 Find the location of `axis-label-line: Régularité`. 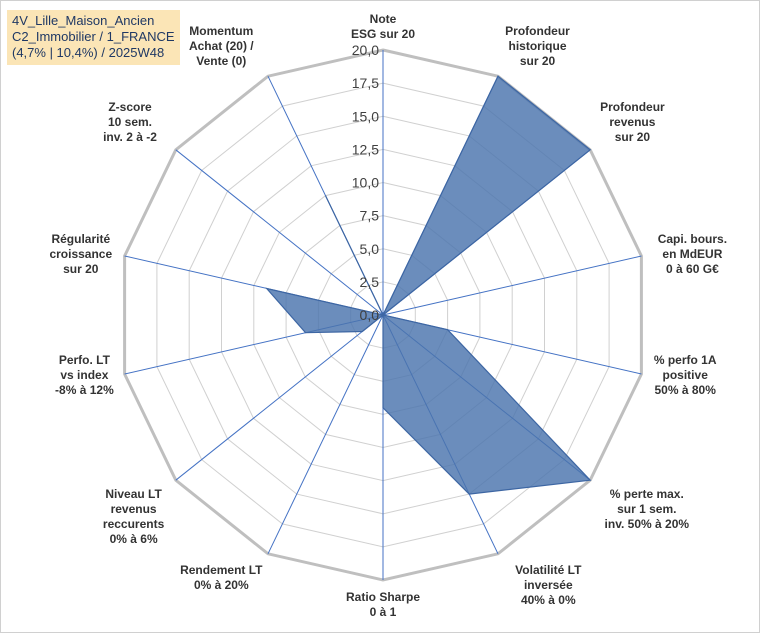

axis-label-line: Régularité is located at coordinates (80, 239).